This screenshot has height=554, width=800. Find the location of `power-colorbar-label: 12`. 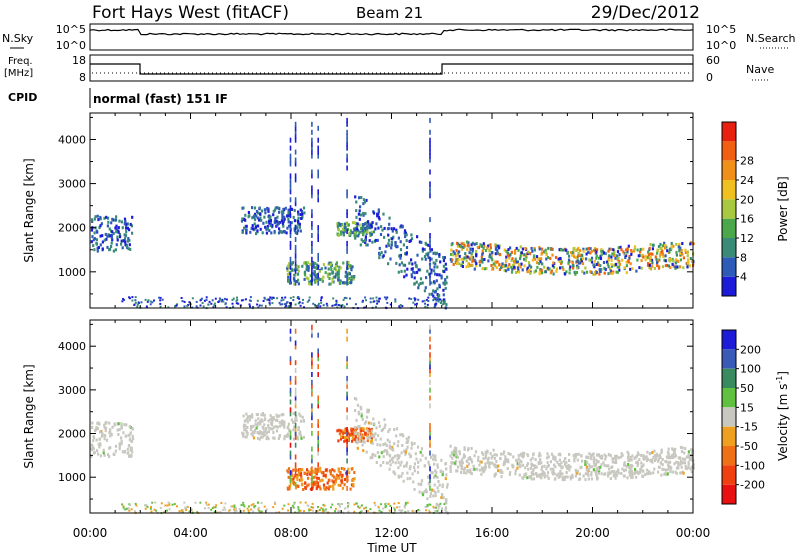

power-colorbar-label: 12 is located at coordinates (747, 238).